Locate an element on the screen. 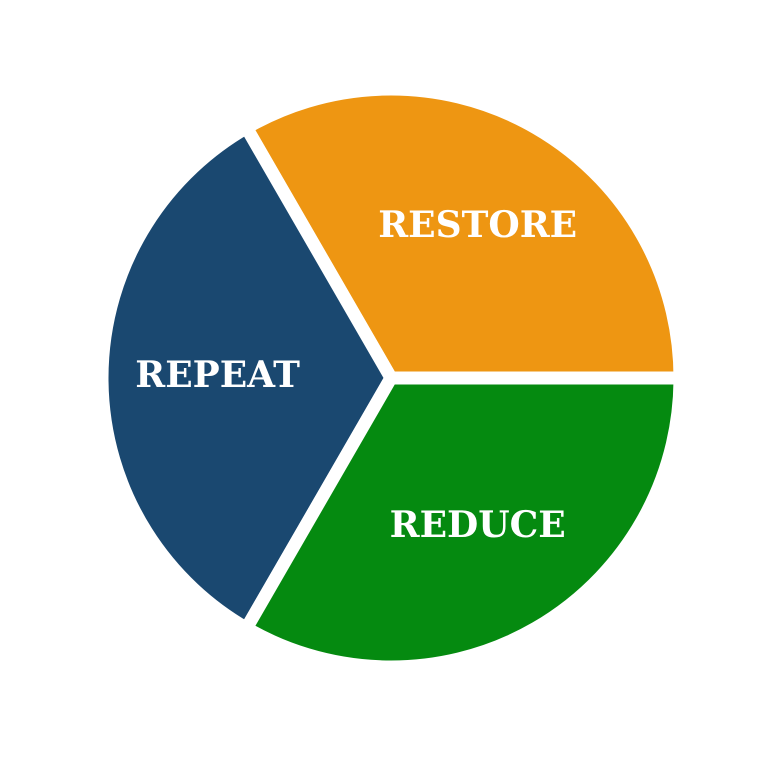 The width and height of the screenshot is (765, 765). pie-label-repeat: REPEAT is located at coordinates (217, 375).